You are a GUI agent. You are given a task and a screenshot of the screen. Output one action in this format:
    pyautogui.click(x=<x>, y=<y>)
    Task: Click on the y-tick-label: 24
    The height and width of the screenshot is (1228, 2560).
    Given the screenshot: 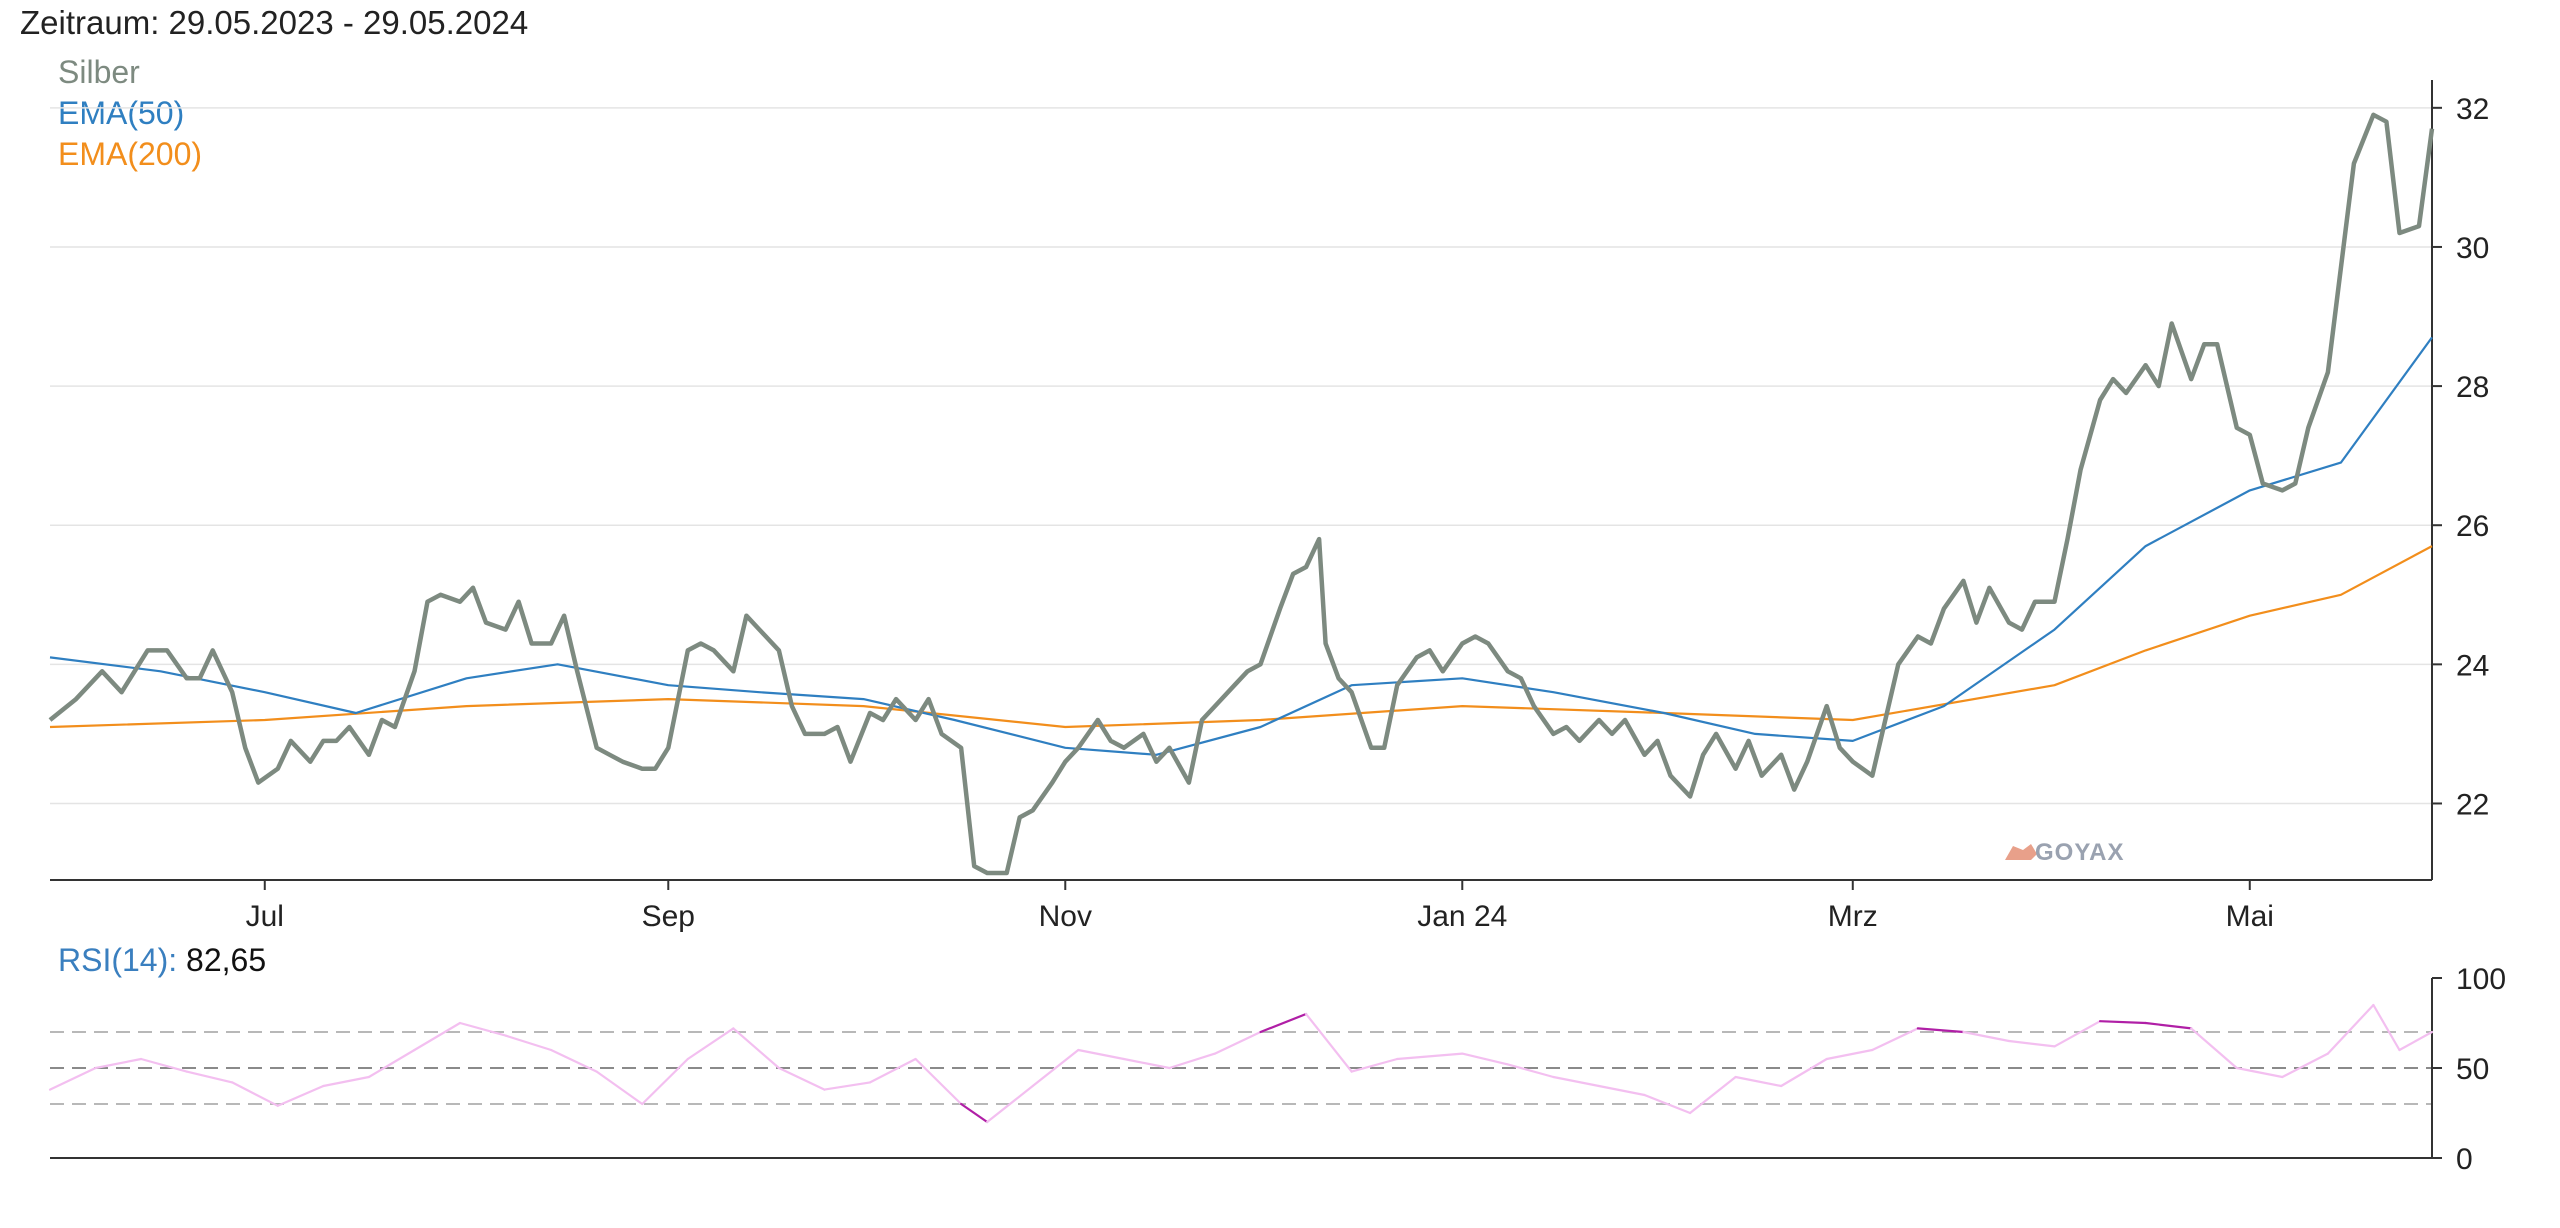 What is the action you would take?
    pyautogui.click(x=2472, y=665)
    